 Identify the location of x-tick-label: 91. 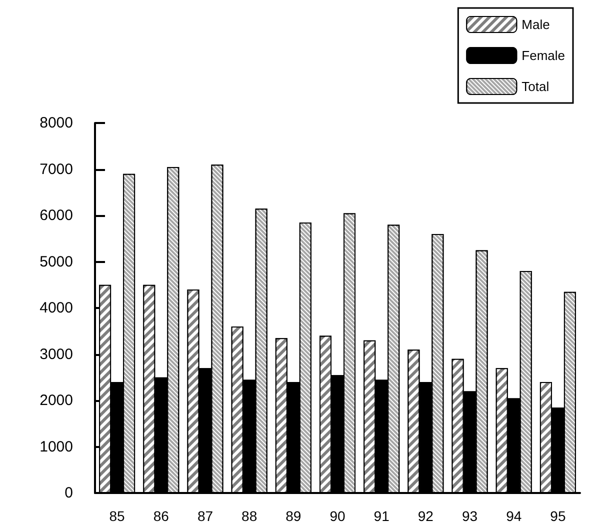
(382, 515).